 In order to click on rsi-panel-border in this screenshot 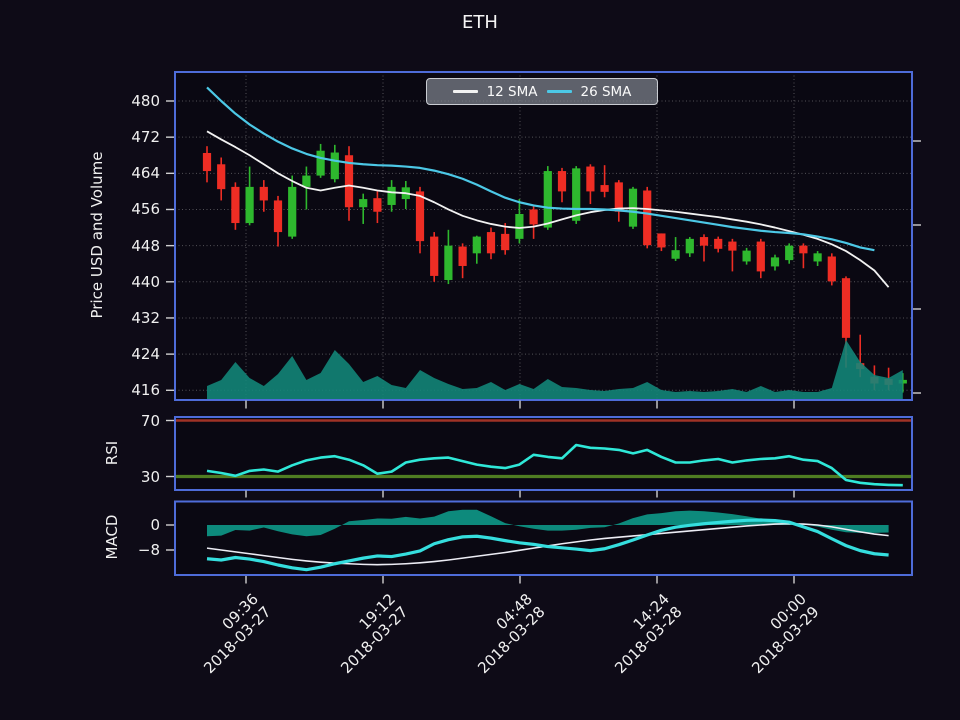, I will do `click(543, 453)`.